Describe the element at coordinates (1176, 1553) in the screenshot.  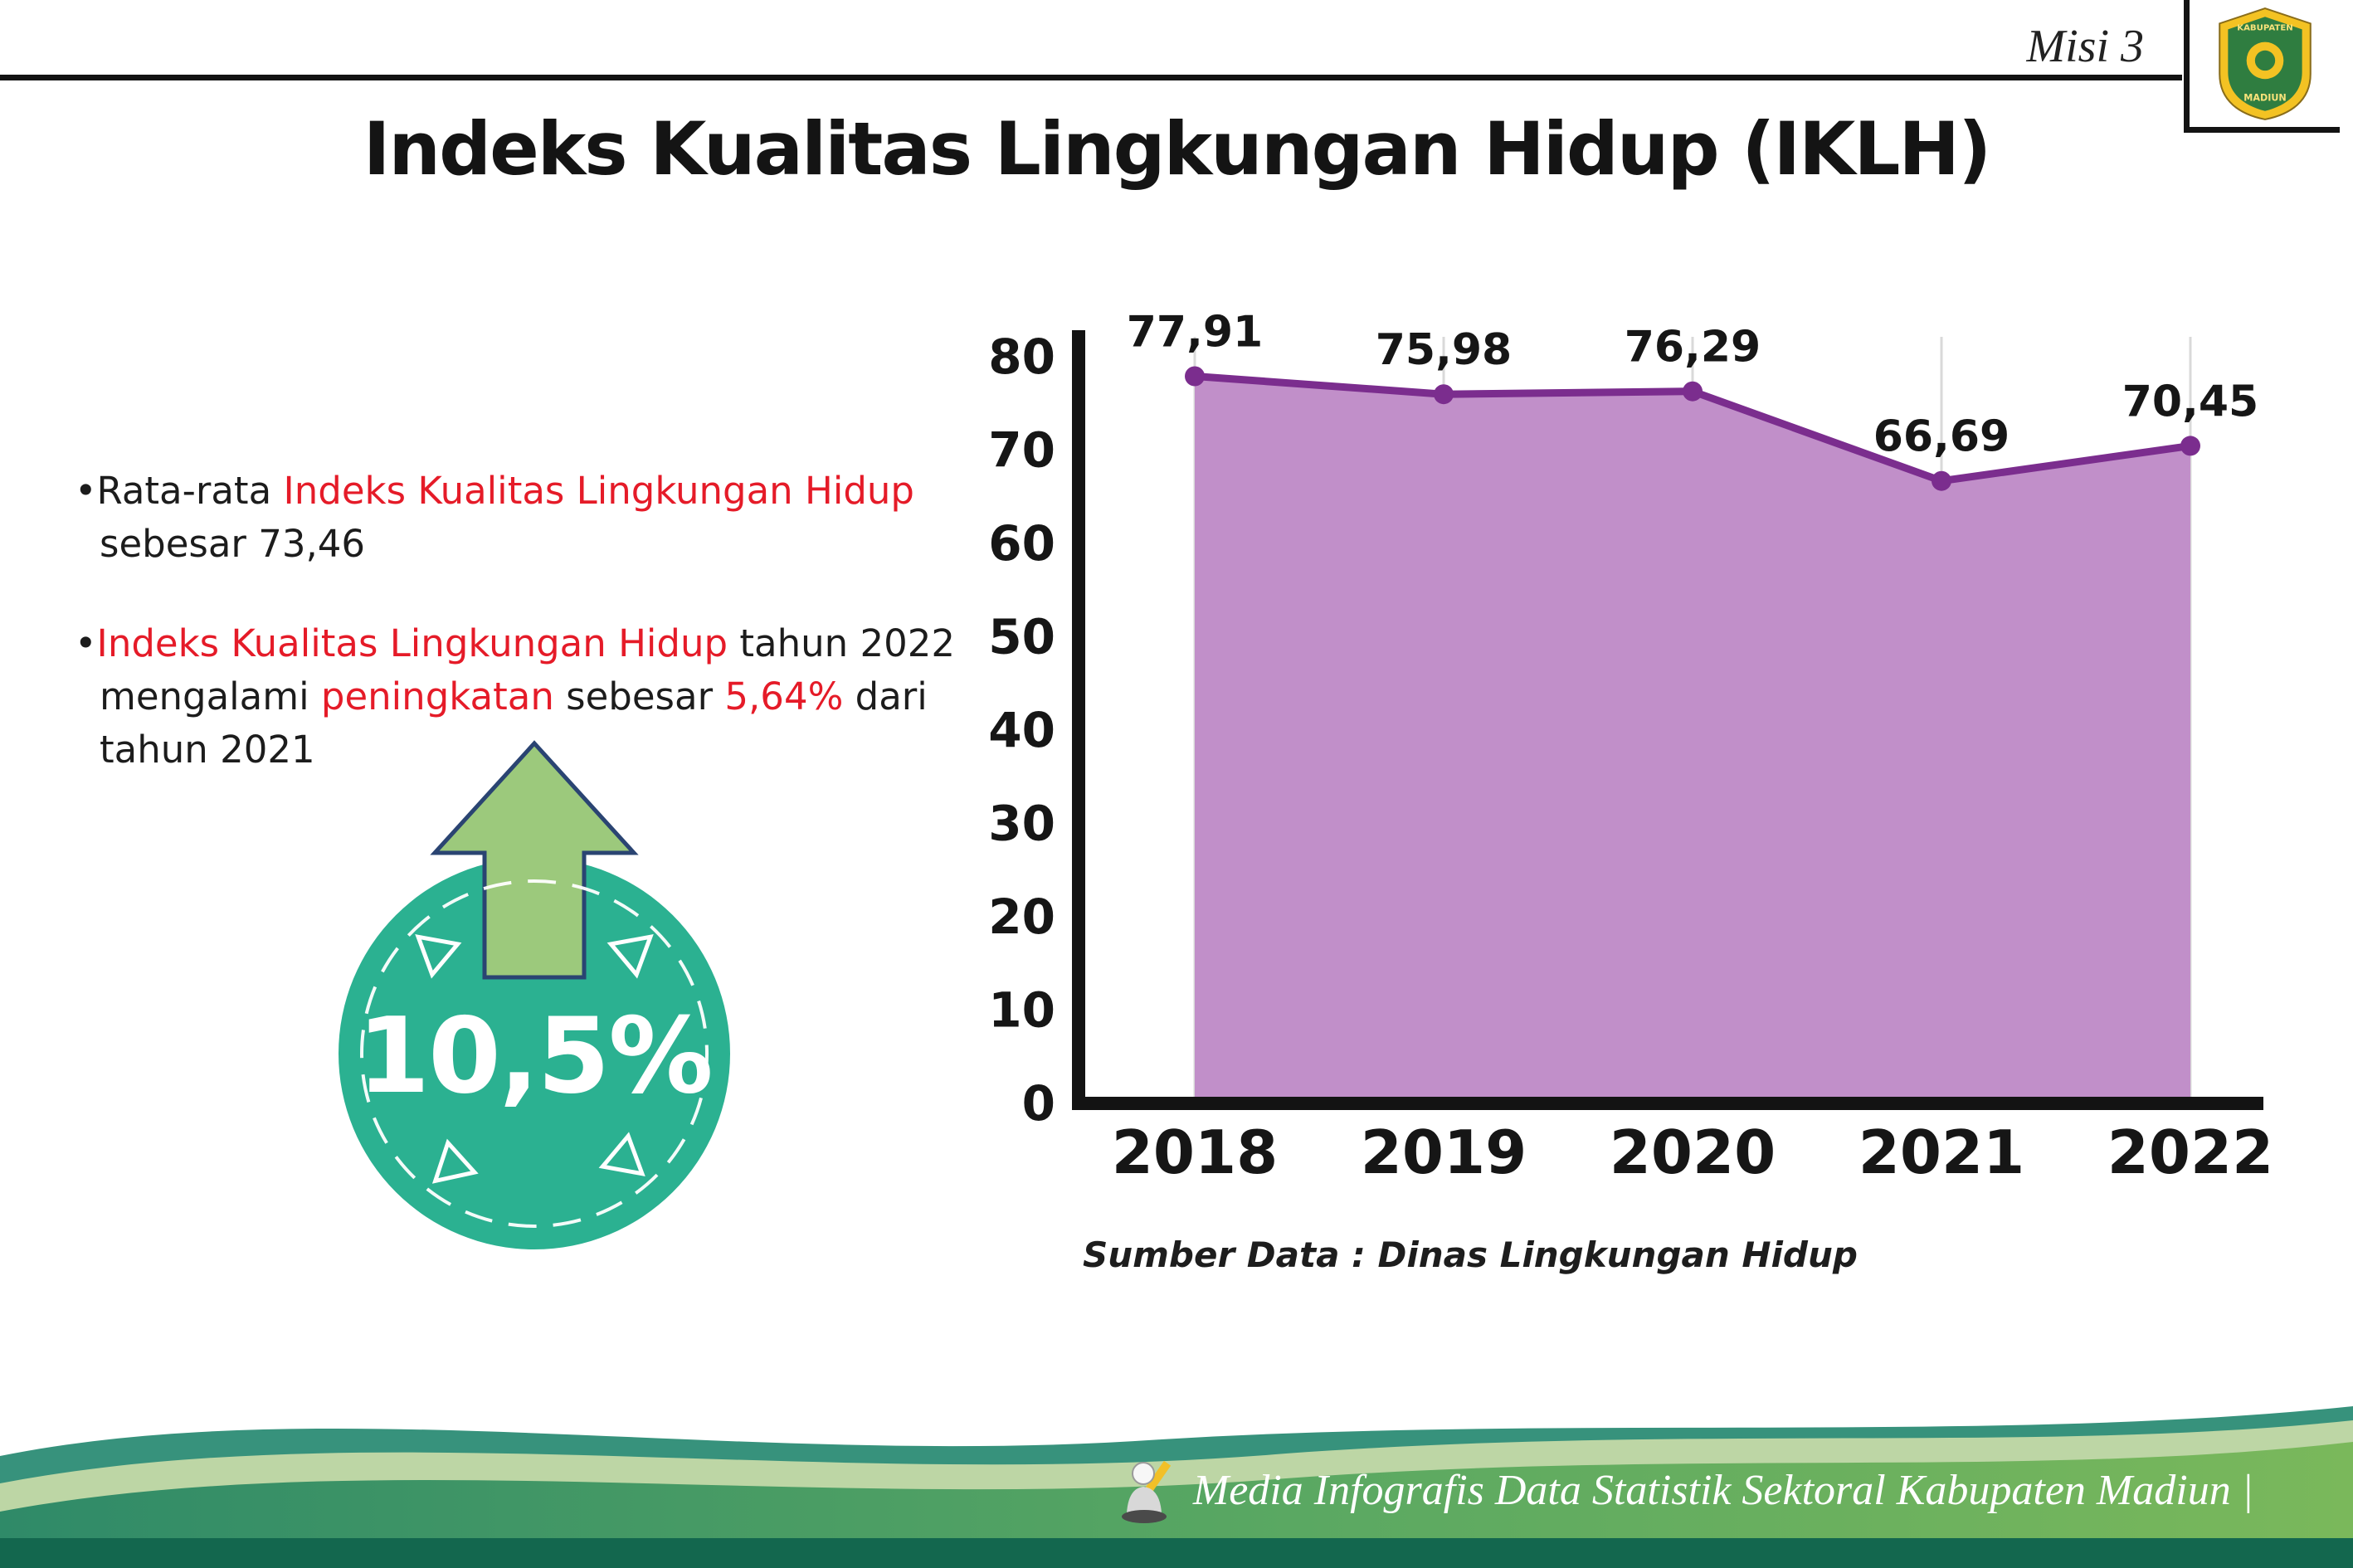
I see `footer-bottom-strip` at that location.